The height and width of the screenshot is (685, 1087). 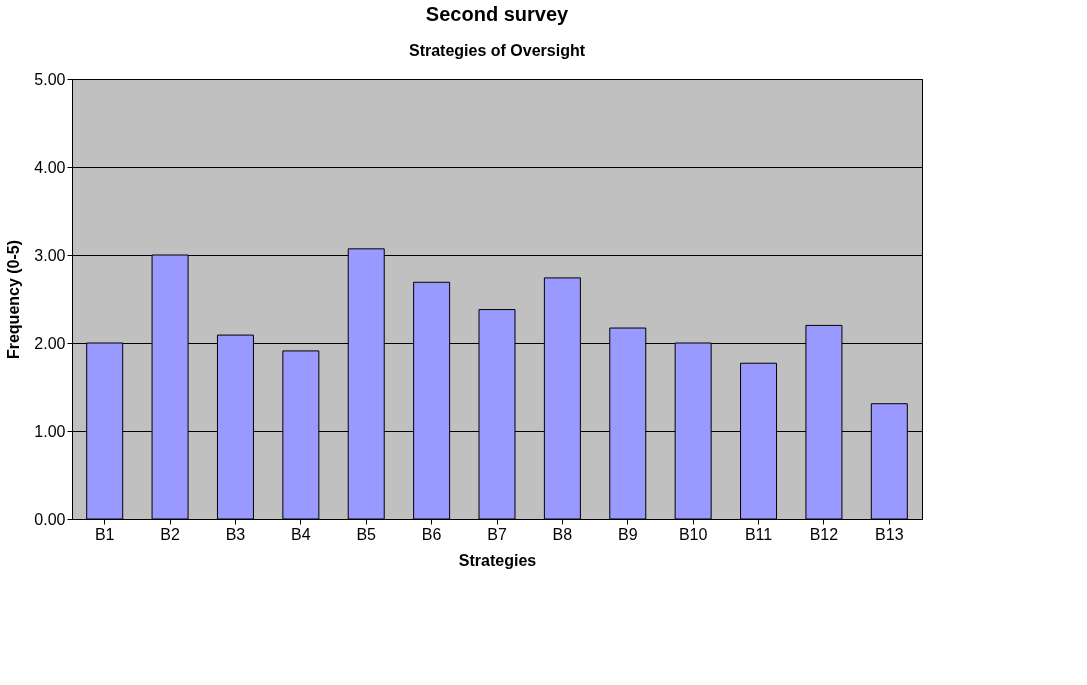 What do you see at coordinates (50, 167) in the screenshot?
I see `y-tick-label: 4.00` at bounding box center [50, 167].